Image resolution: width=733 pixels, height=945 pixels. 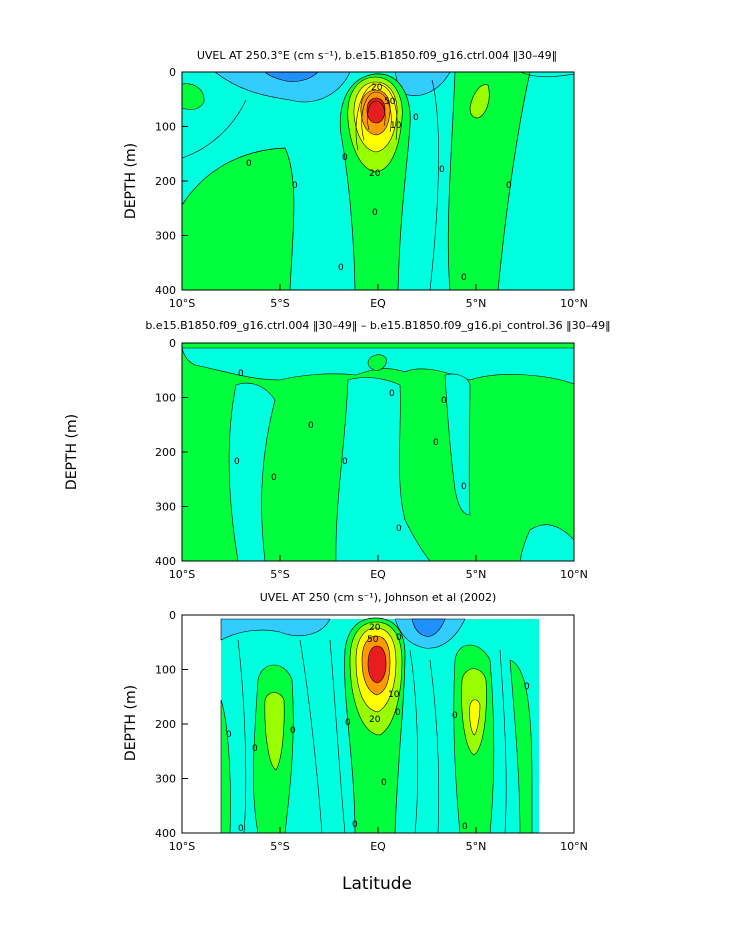 I want to click on bottom-y-axis: 0 100 200 300 400, so click(x=171, y=724).